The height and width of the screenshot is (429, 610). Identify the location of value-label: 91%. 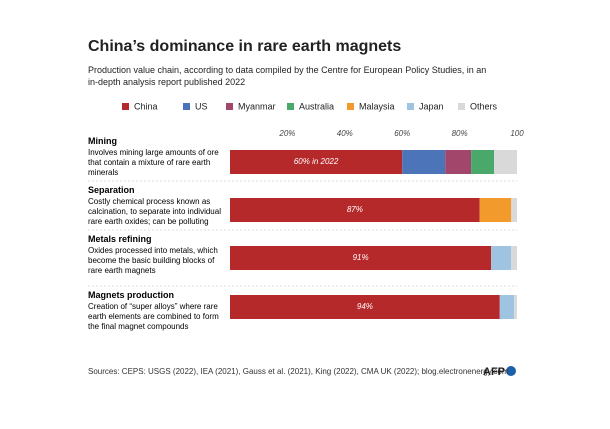
(361, 257).